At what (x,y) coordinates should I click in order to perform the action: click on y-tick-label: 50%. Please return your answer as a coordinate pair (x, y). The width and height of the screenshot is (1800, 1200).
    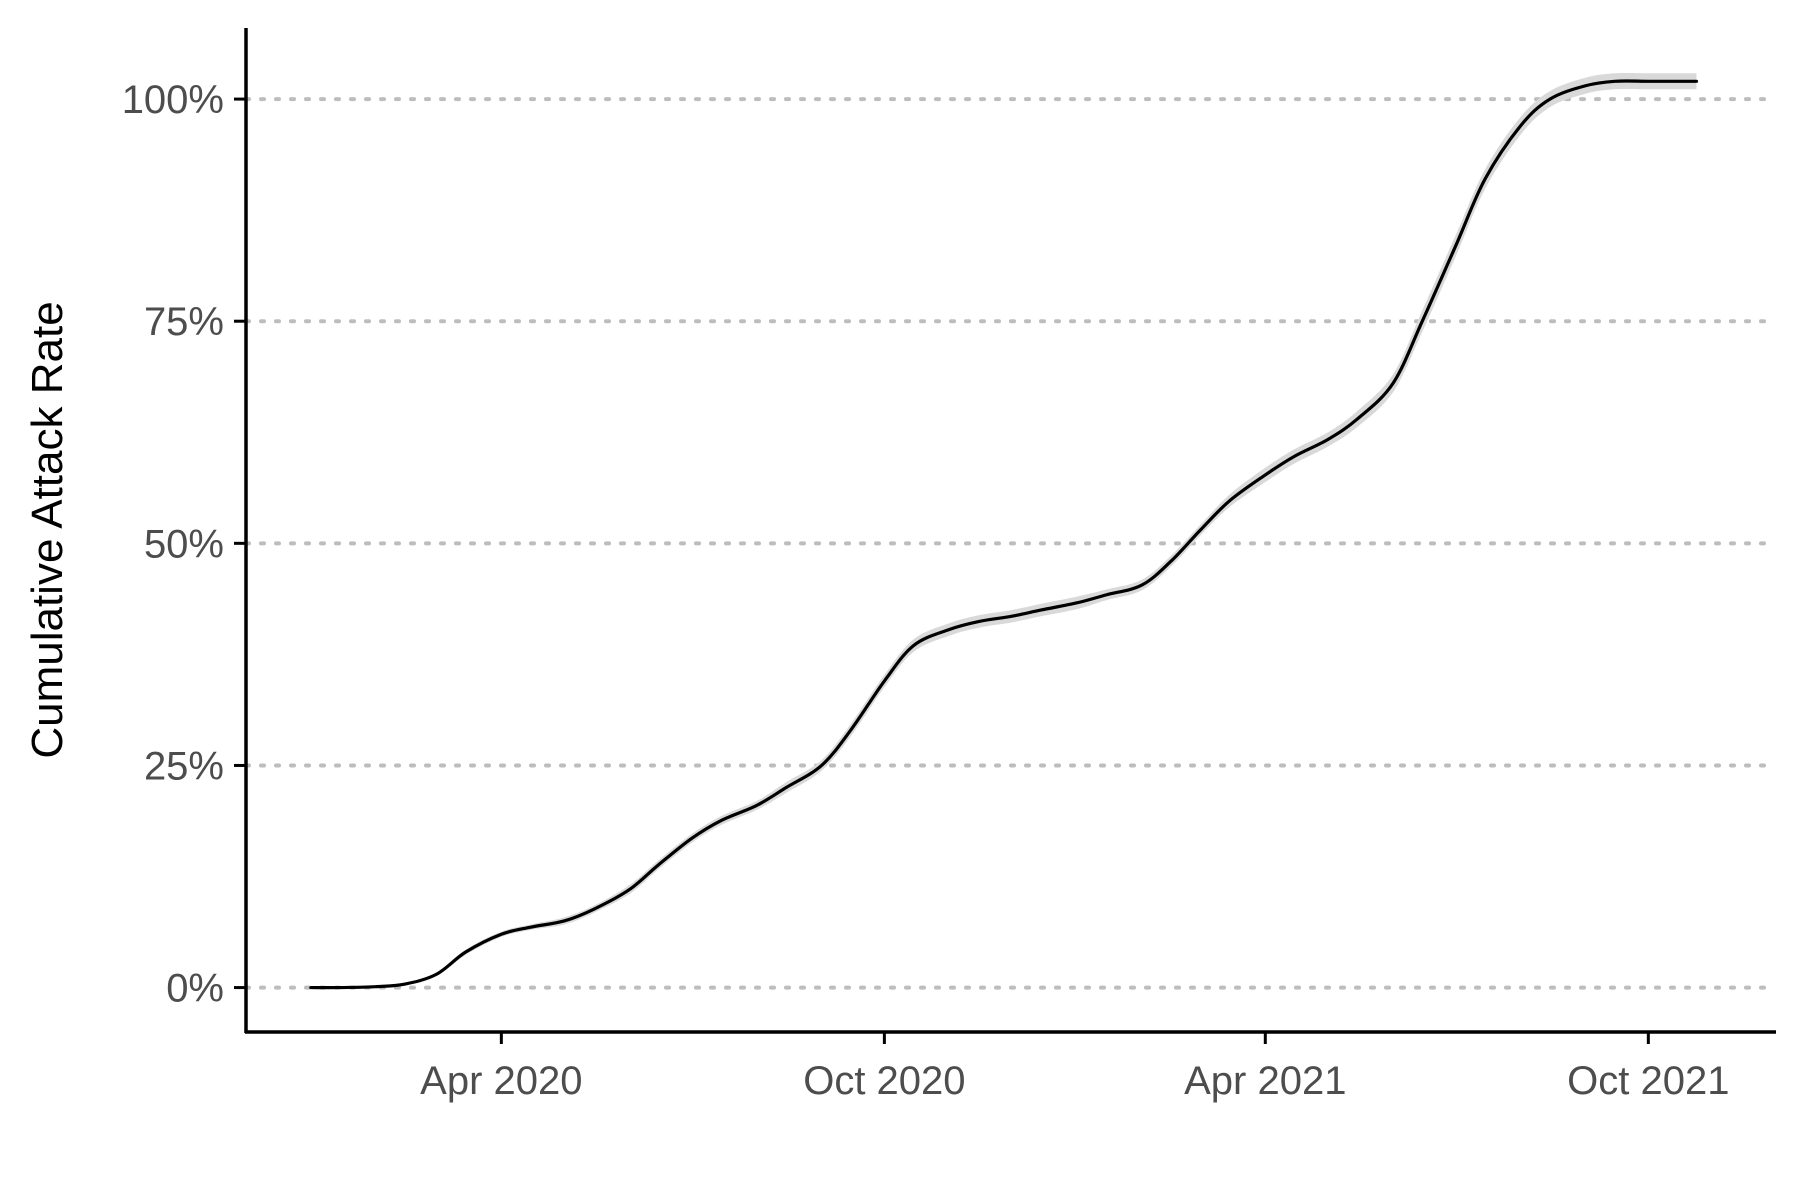
    Looking at the image, I should click on (184, 544).